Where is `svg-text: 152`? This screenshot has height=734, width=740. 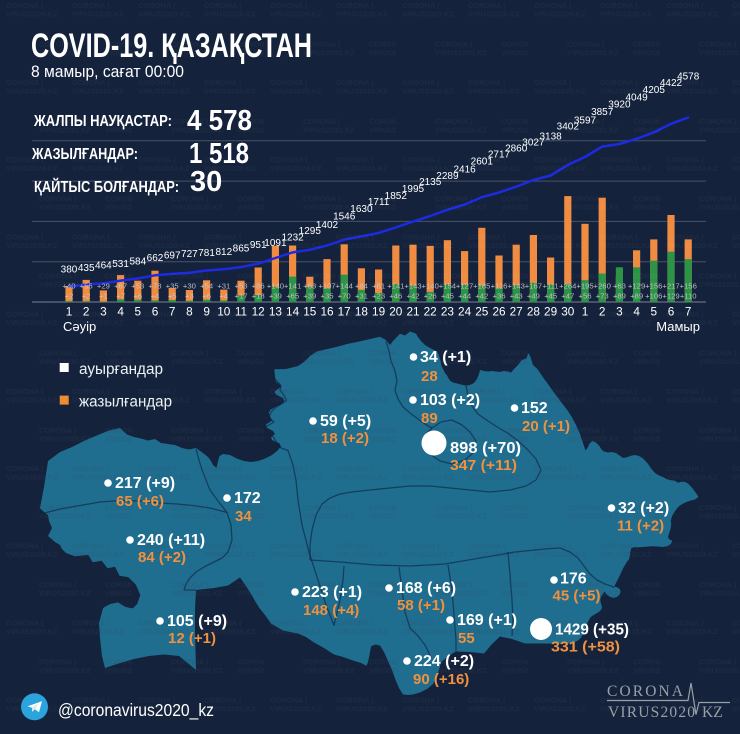 svg-text: 152 is located at coordinates (534, 408).